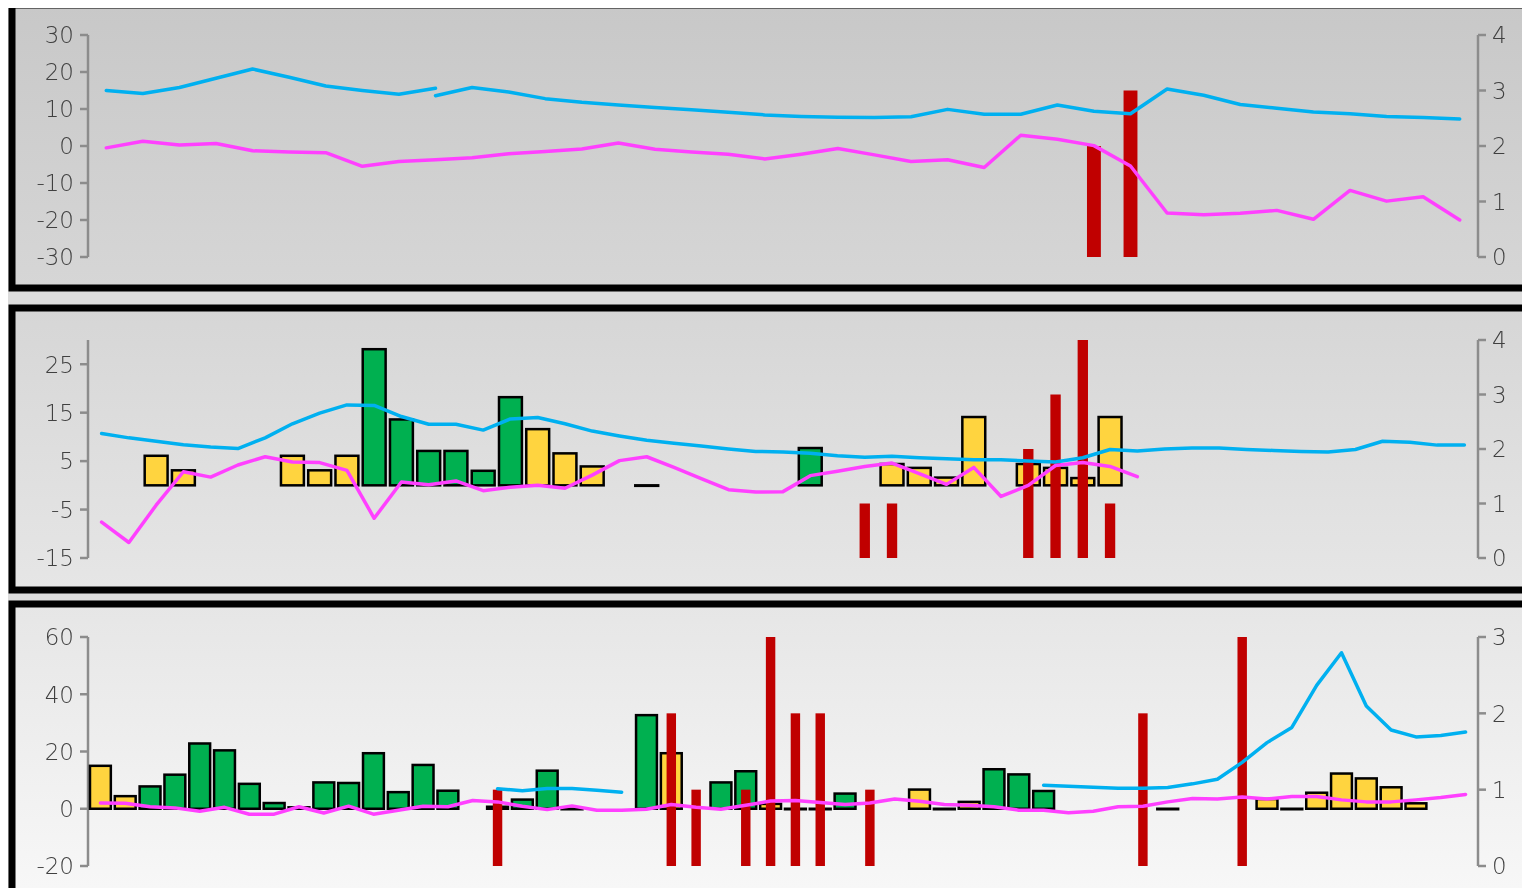  Describe the element at coordinates (55, 183) in the screenshot. I see `y-tick-label: -10` at that location.